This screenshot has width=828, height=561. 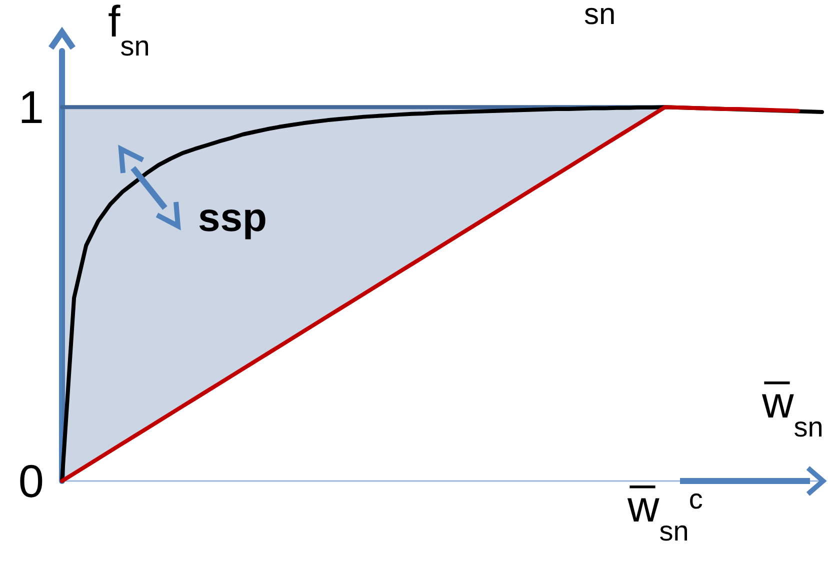 What do you see at coordinates (31, 107) in the screenshot?
I see `y-tick-label: 1` at bounding box center [31, 107].